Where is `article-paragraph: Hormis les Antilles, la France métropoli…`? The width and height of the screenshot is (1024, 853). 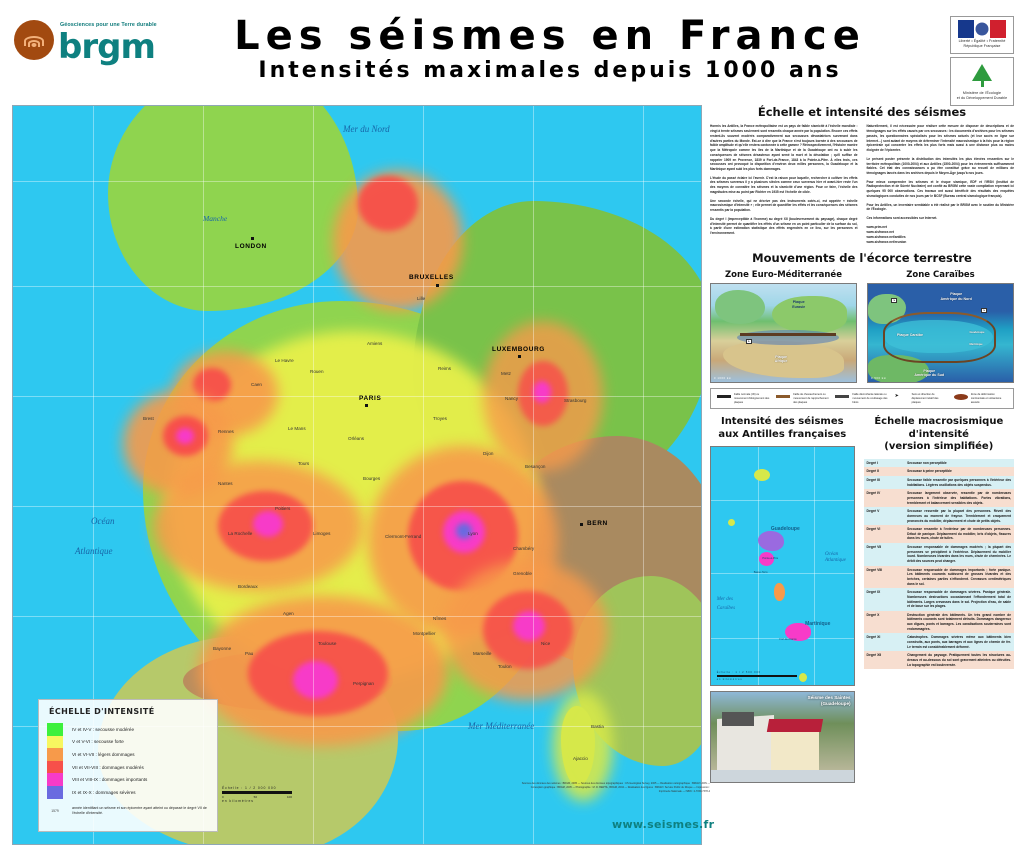
article-paragraph: Hormis les Antilles, la France métropoli… is located at coordinates (784, 147).